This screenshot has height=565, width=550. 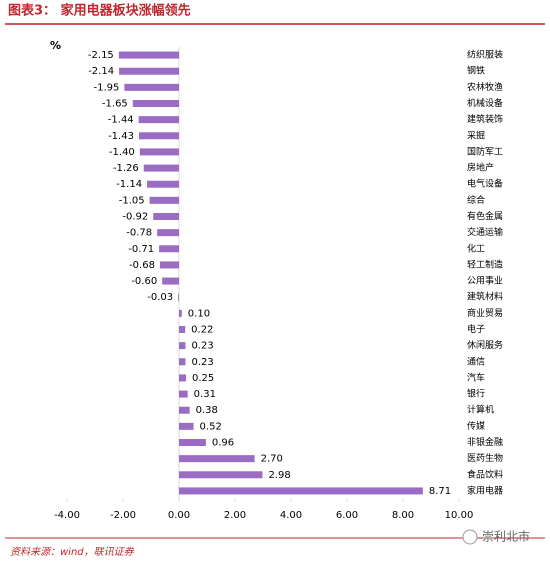 I want to click on category-label: 计算机, so click(x=480, y=410).